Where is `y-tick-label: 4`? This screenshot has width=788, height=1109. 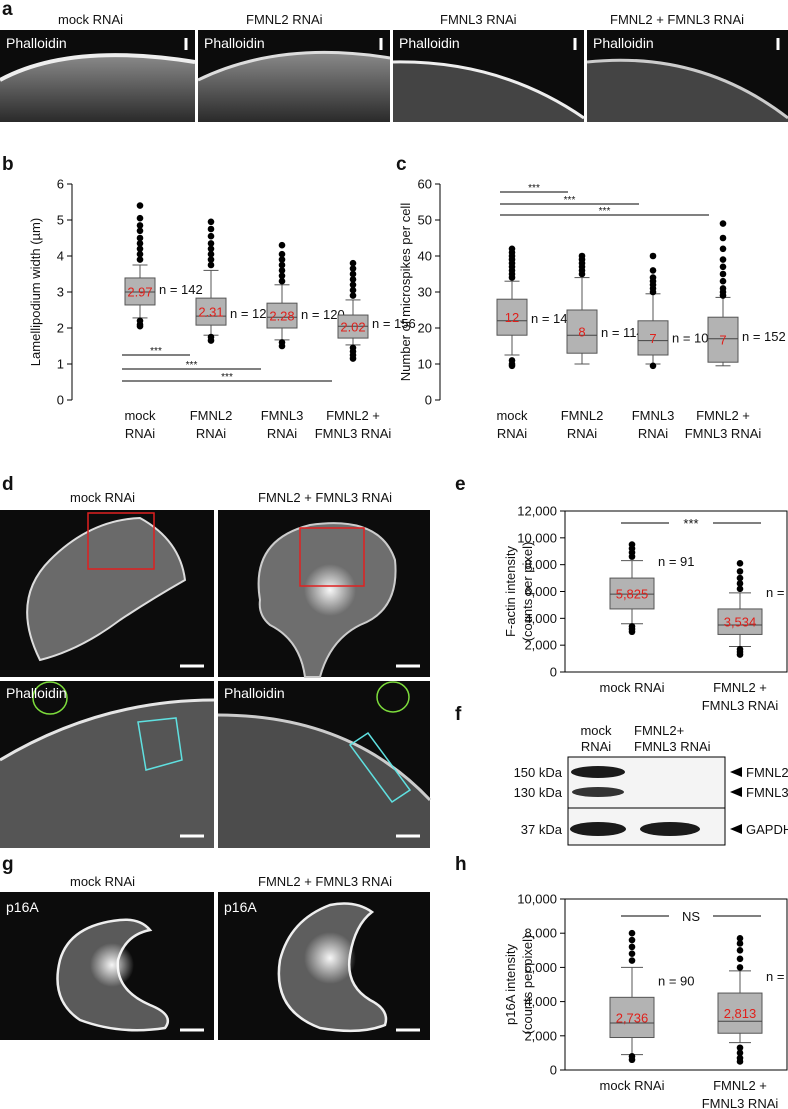 y-tick-label: 4 is located at coordinates (60, 256).